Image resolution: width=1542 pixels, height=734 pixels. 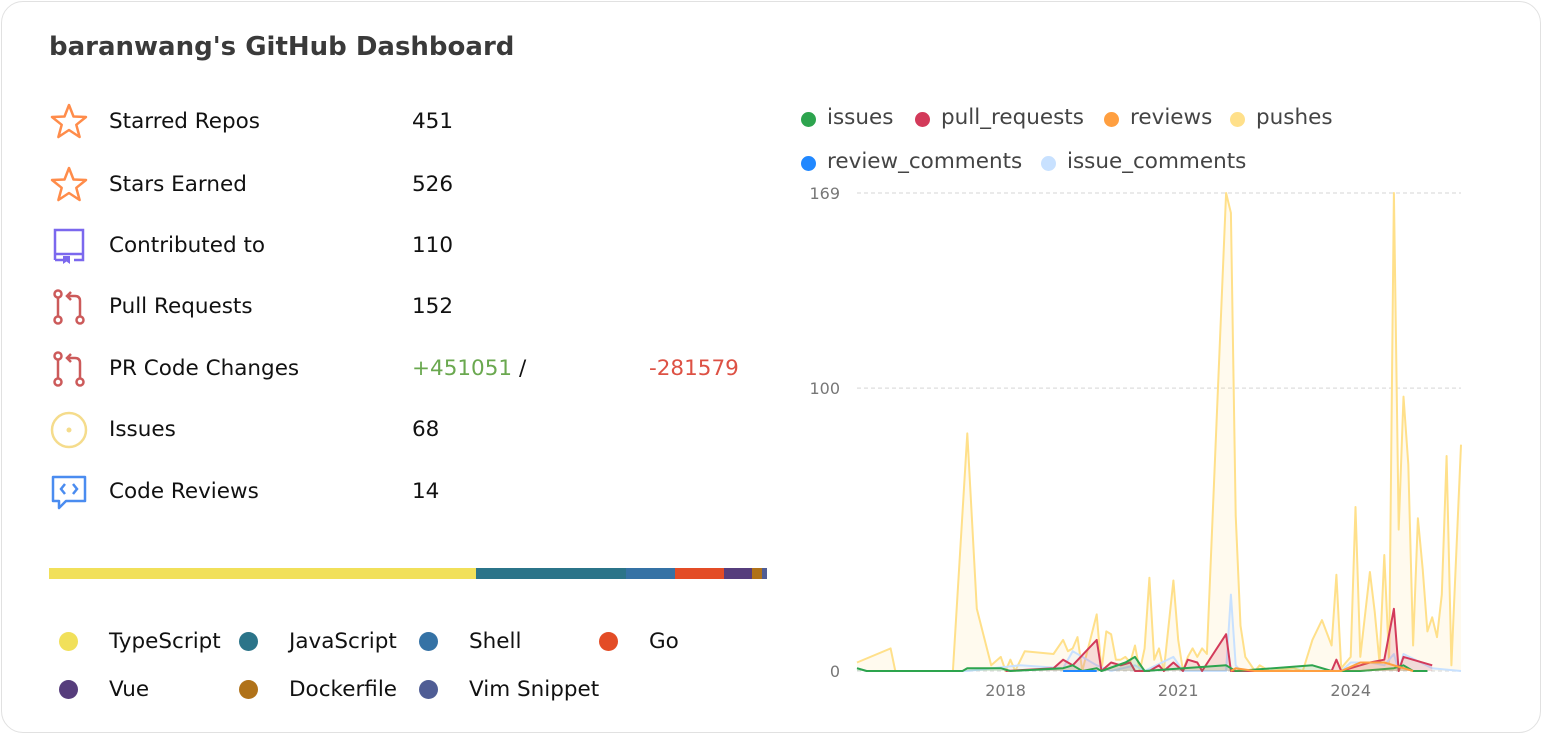 I want to click on stat-value: 14, so click(x=426, y=491).